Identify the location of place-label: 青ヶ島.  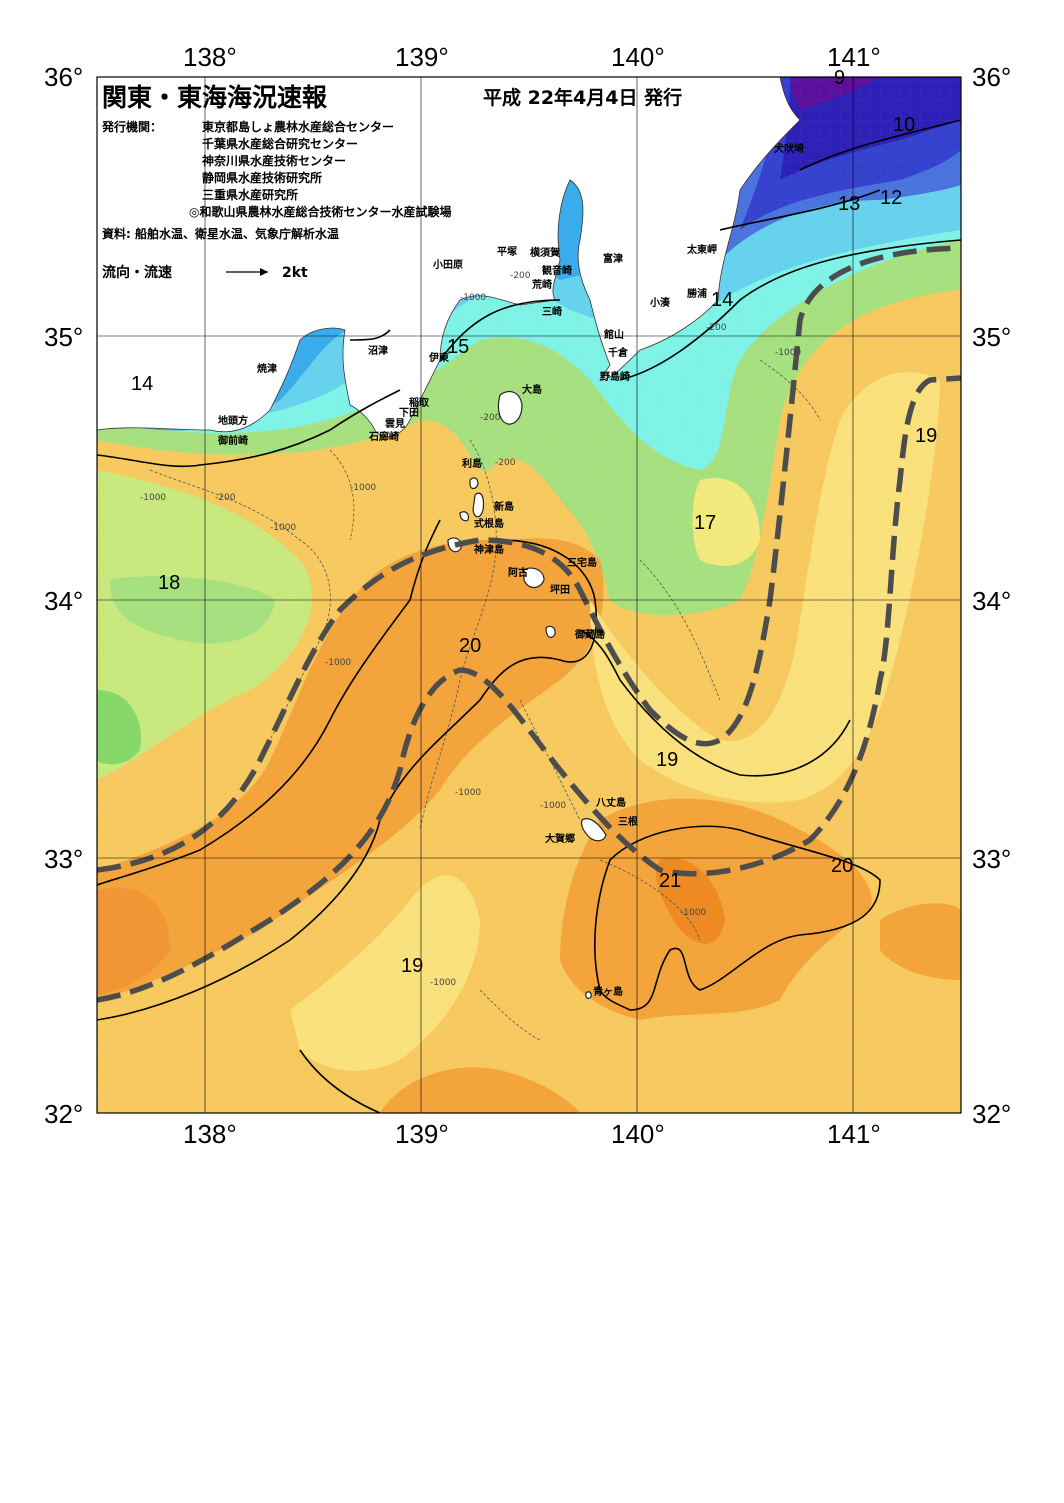
(608, 991).